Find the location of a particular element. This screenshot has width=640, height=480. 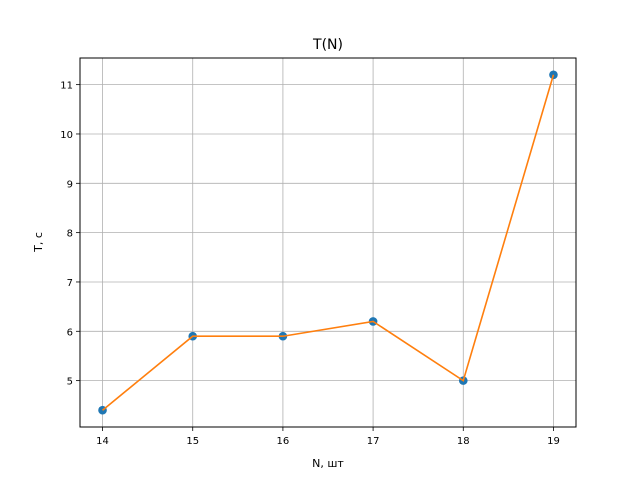

x-axis-label: N, шт is located at coordinates (328, 463).